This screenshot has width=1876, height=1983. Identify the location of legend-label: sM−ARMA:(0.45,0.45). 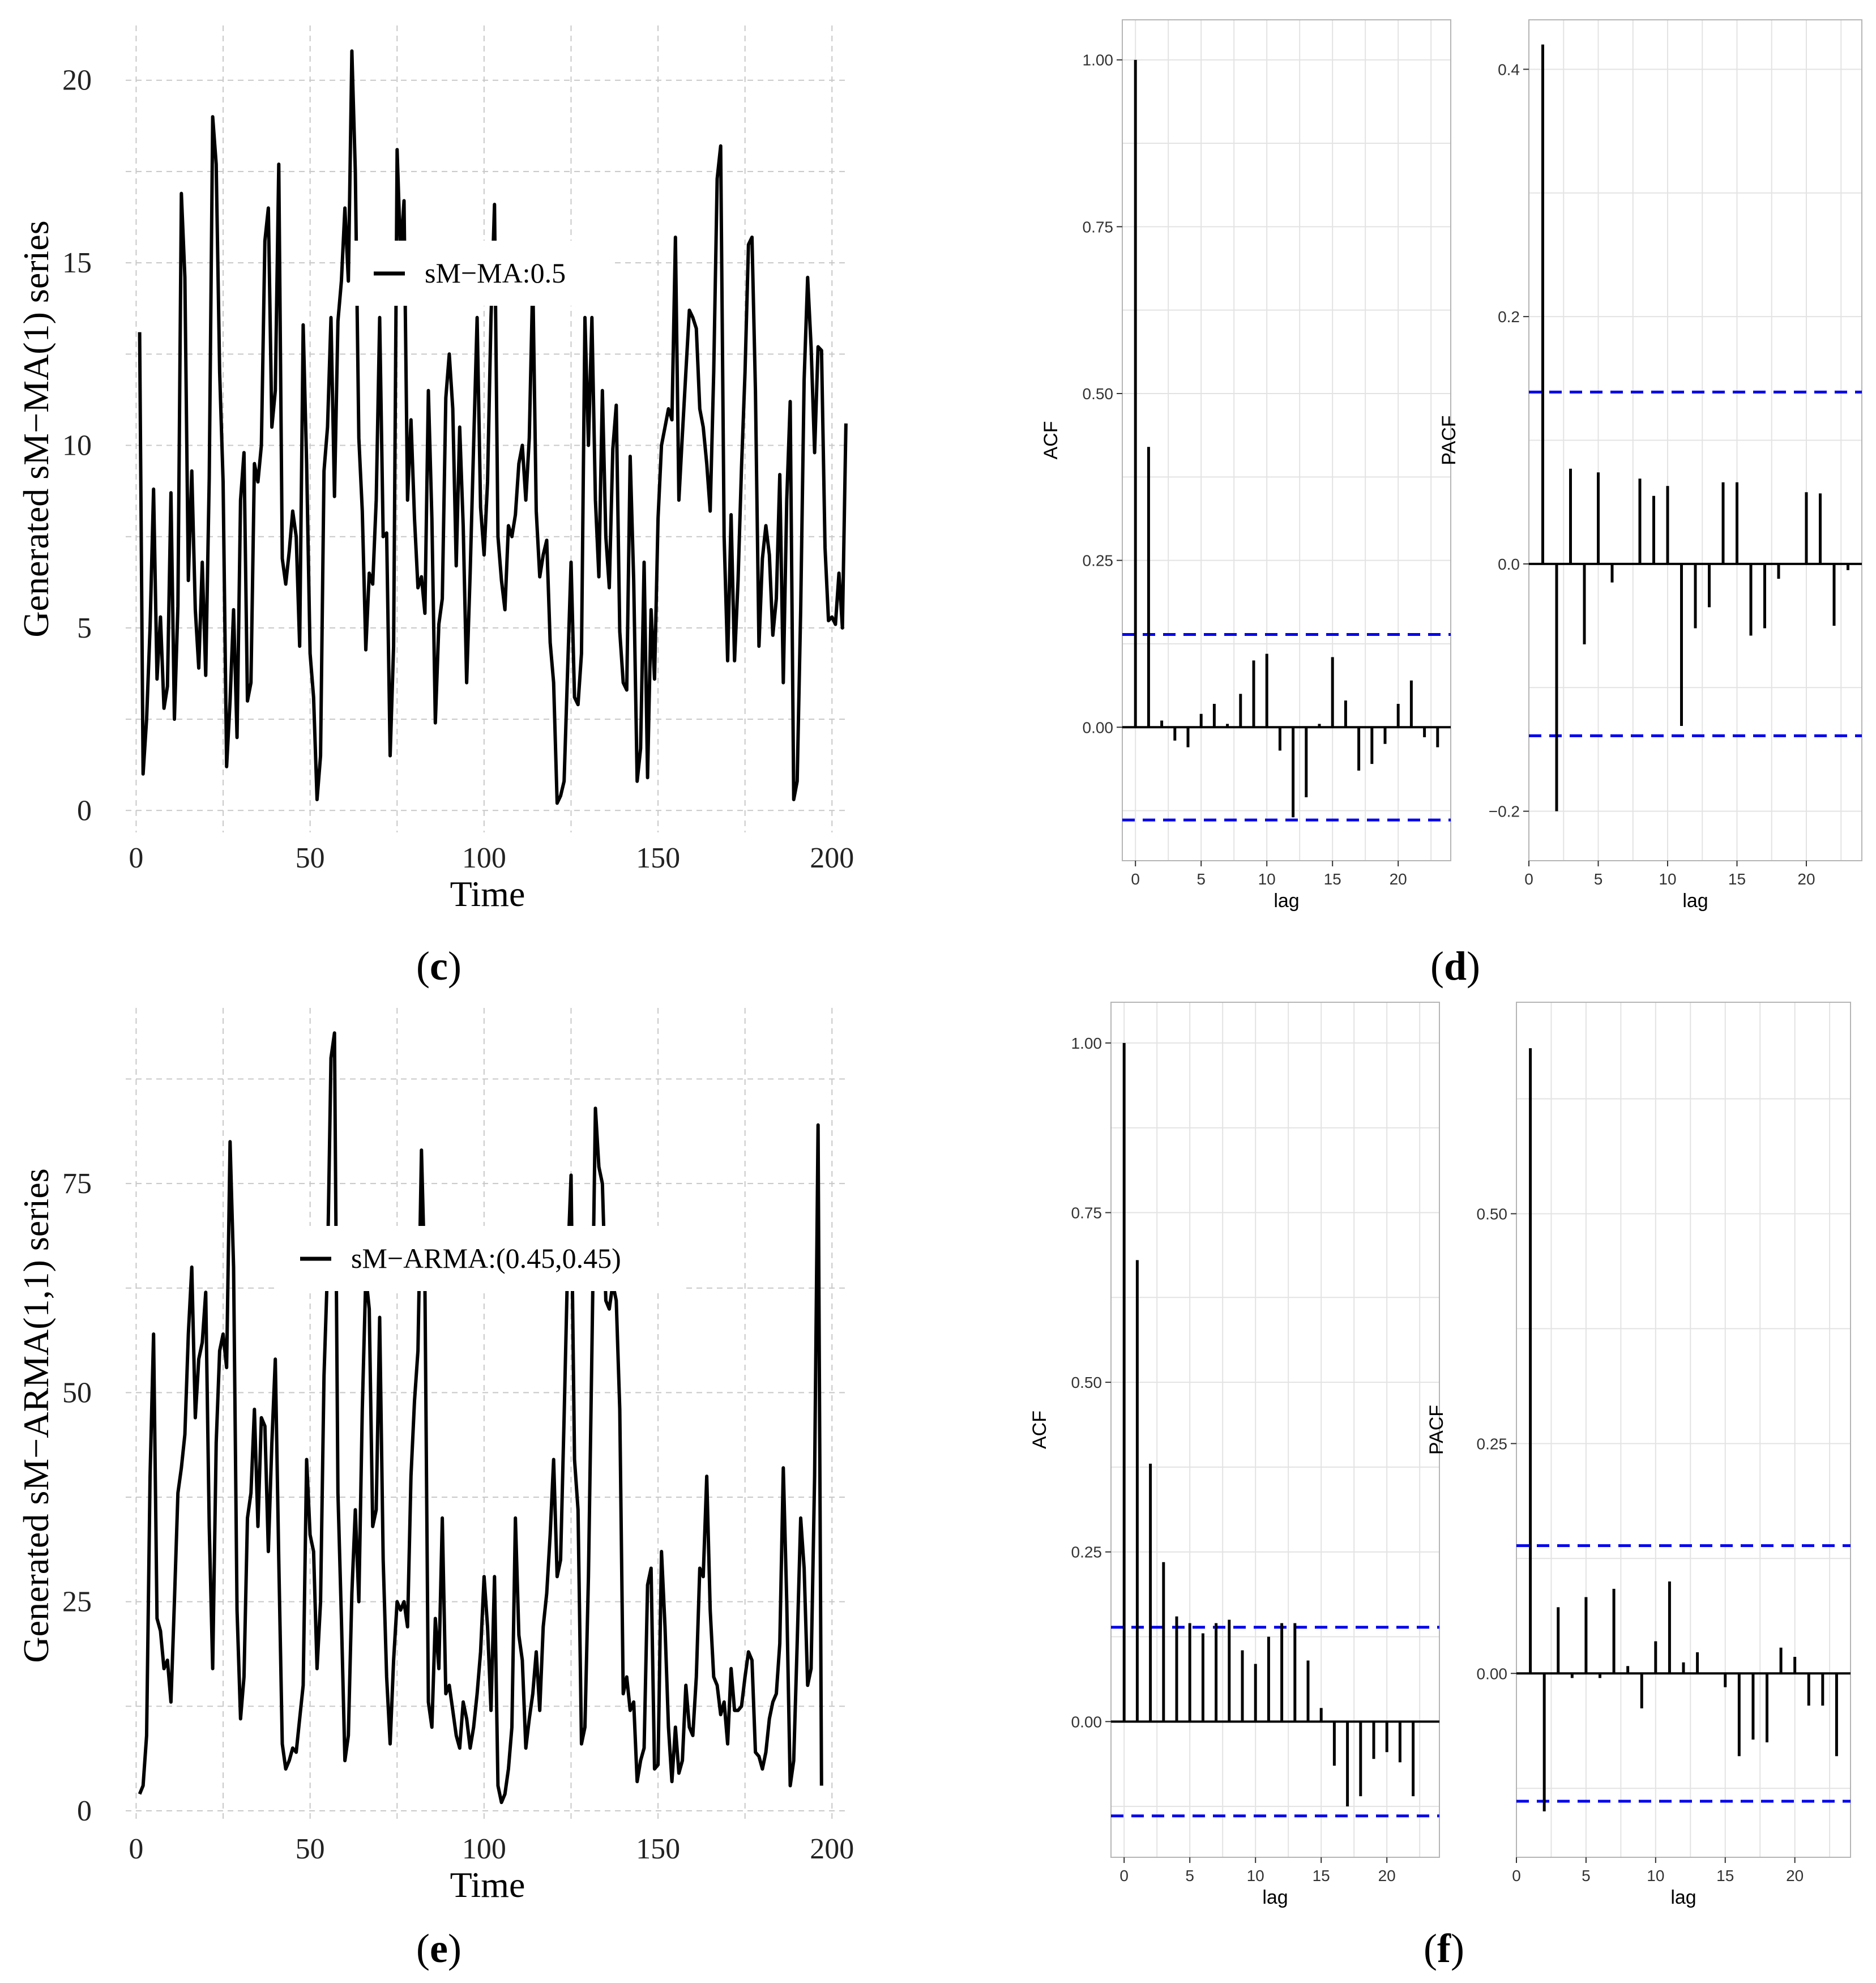
(486, 1258).